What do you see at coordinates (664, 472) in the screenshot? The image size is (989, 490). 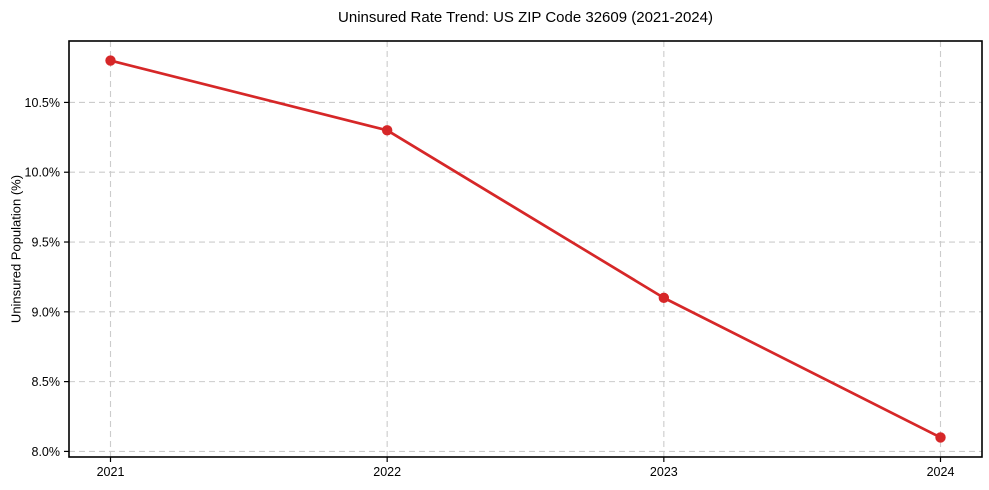 I see `x-tick-label: 2023` at bounding box center [664, 472].